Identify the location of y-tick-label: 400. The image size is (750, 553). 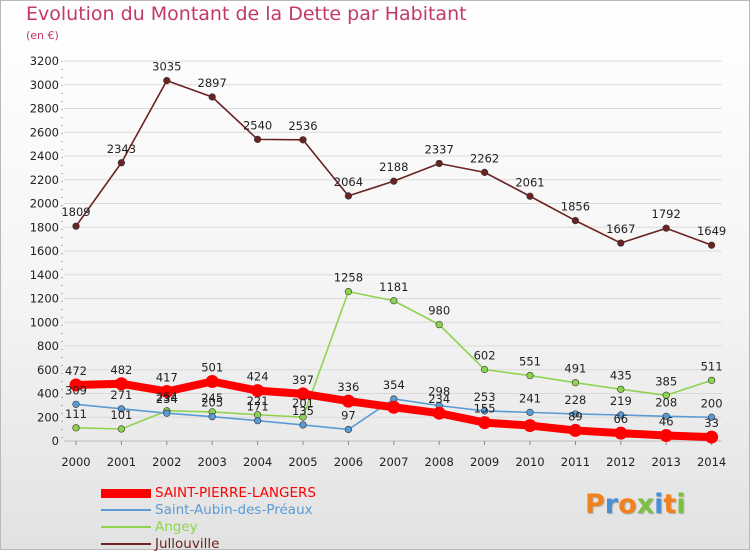
(48, 394).